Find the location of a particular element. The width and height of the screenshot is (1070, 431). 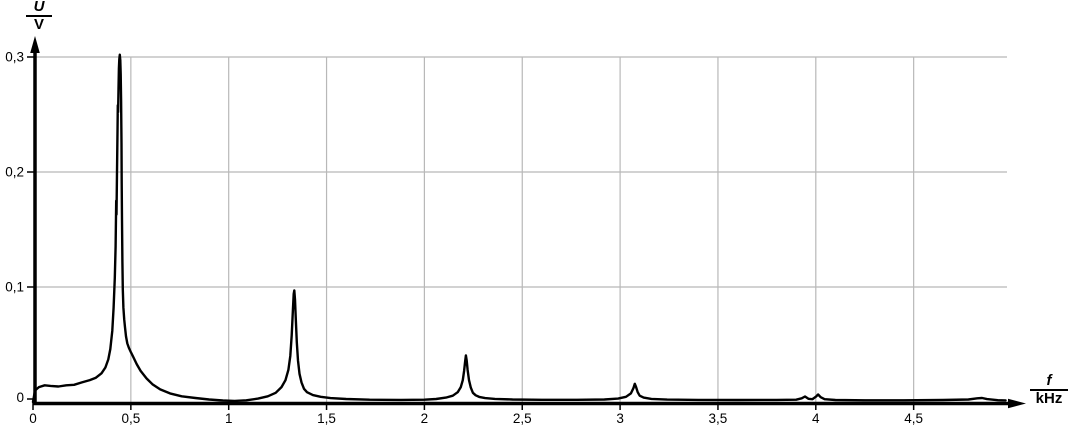

x-axis-unit-label: f kHz is located at coordinates (1049, 390).